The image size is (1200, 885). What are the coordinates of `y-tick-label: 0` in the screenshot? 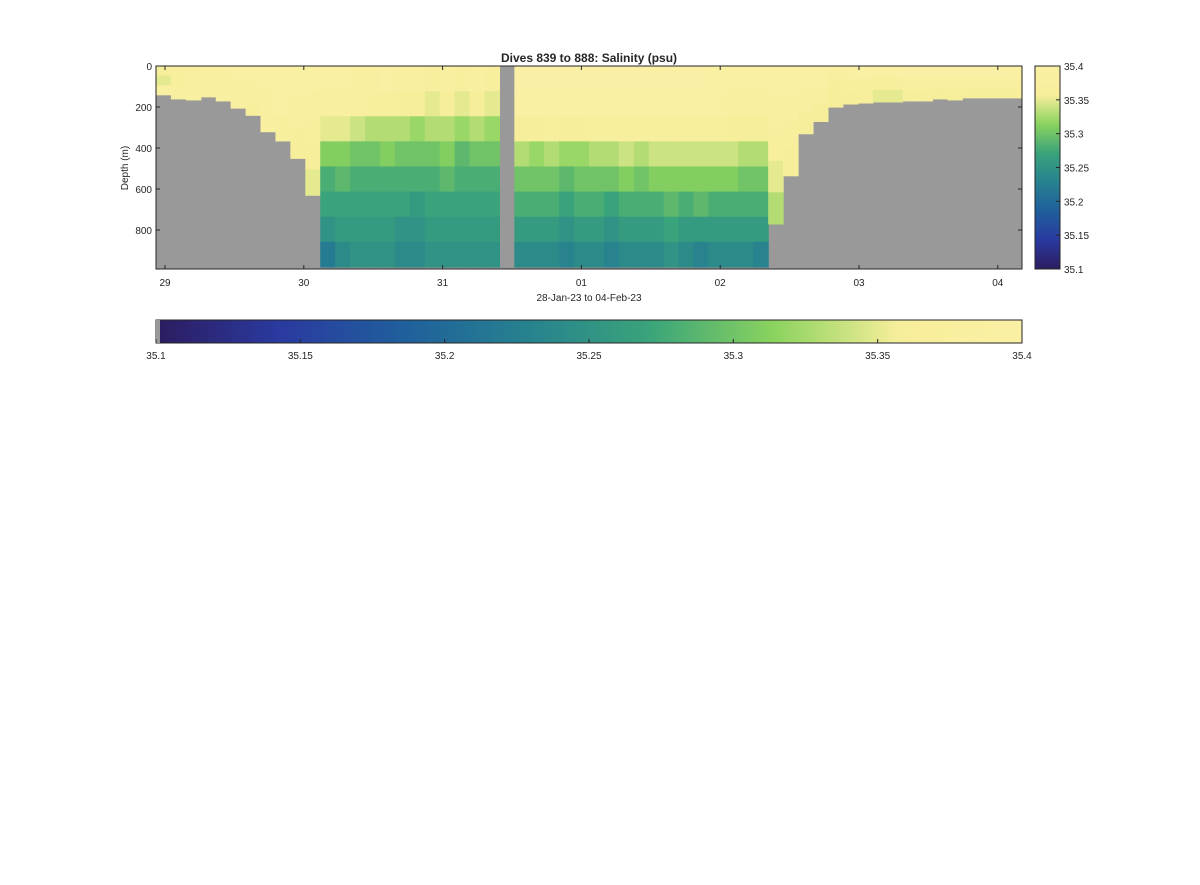 It's located at (149, 67).